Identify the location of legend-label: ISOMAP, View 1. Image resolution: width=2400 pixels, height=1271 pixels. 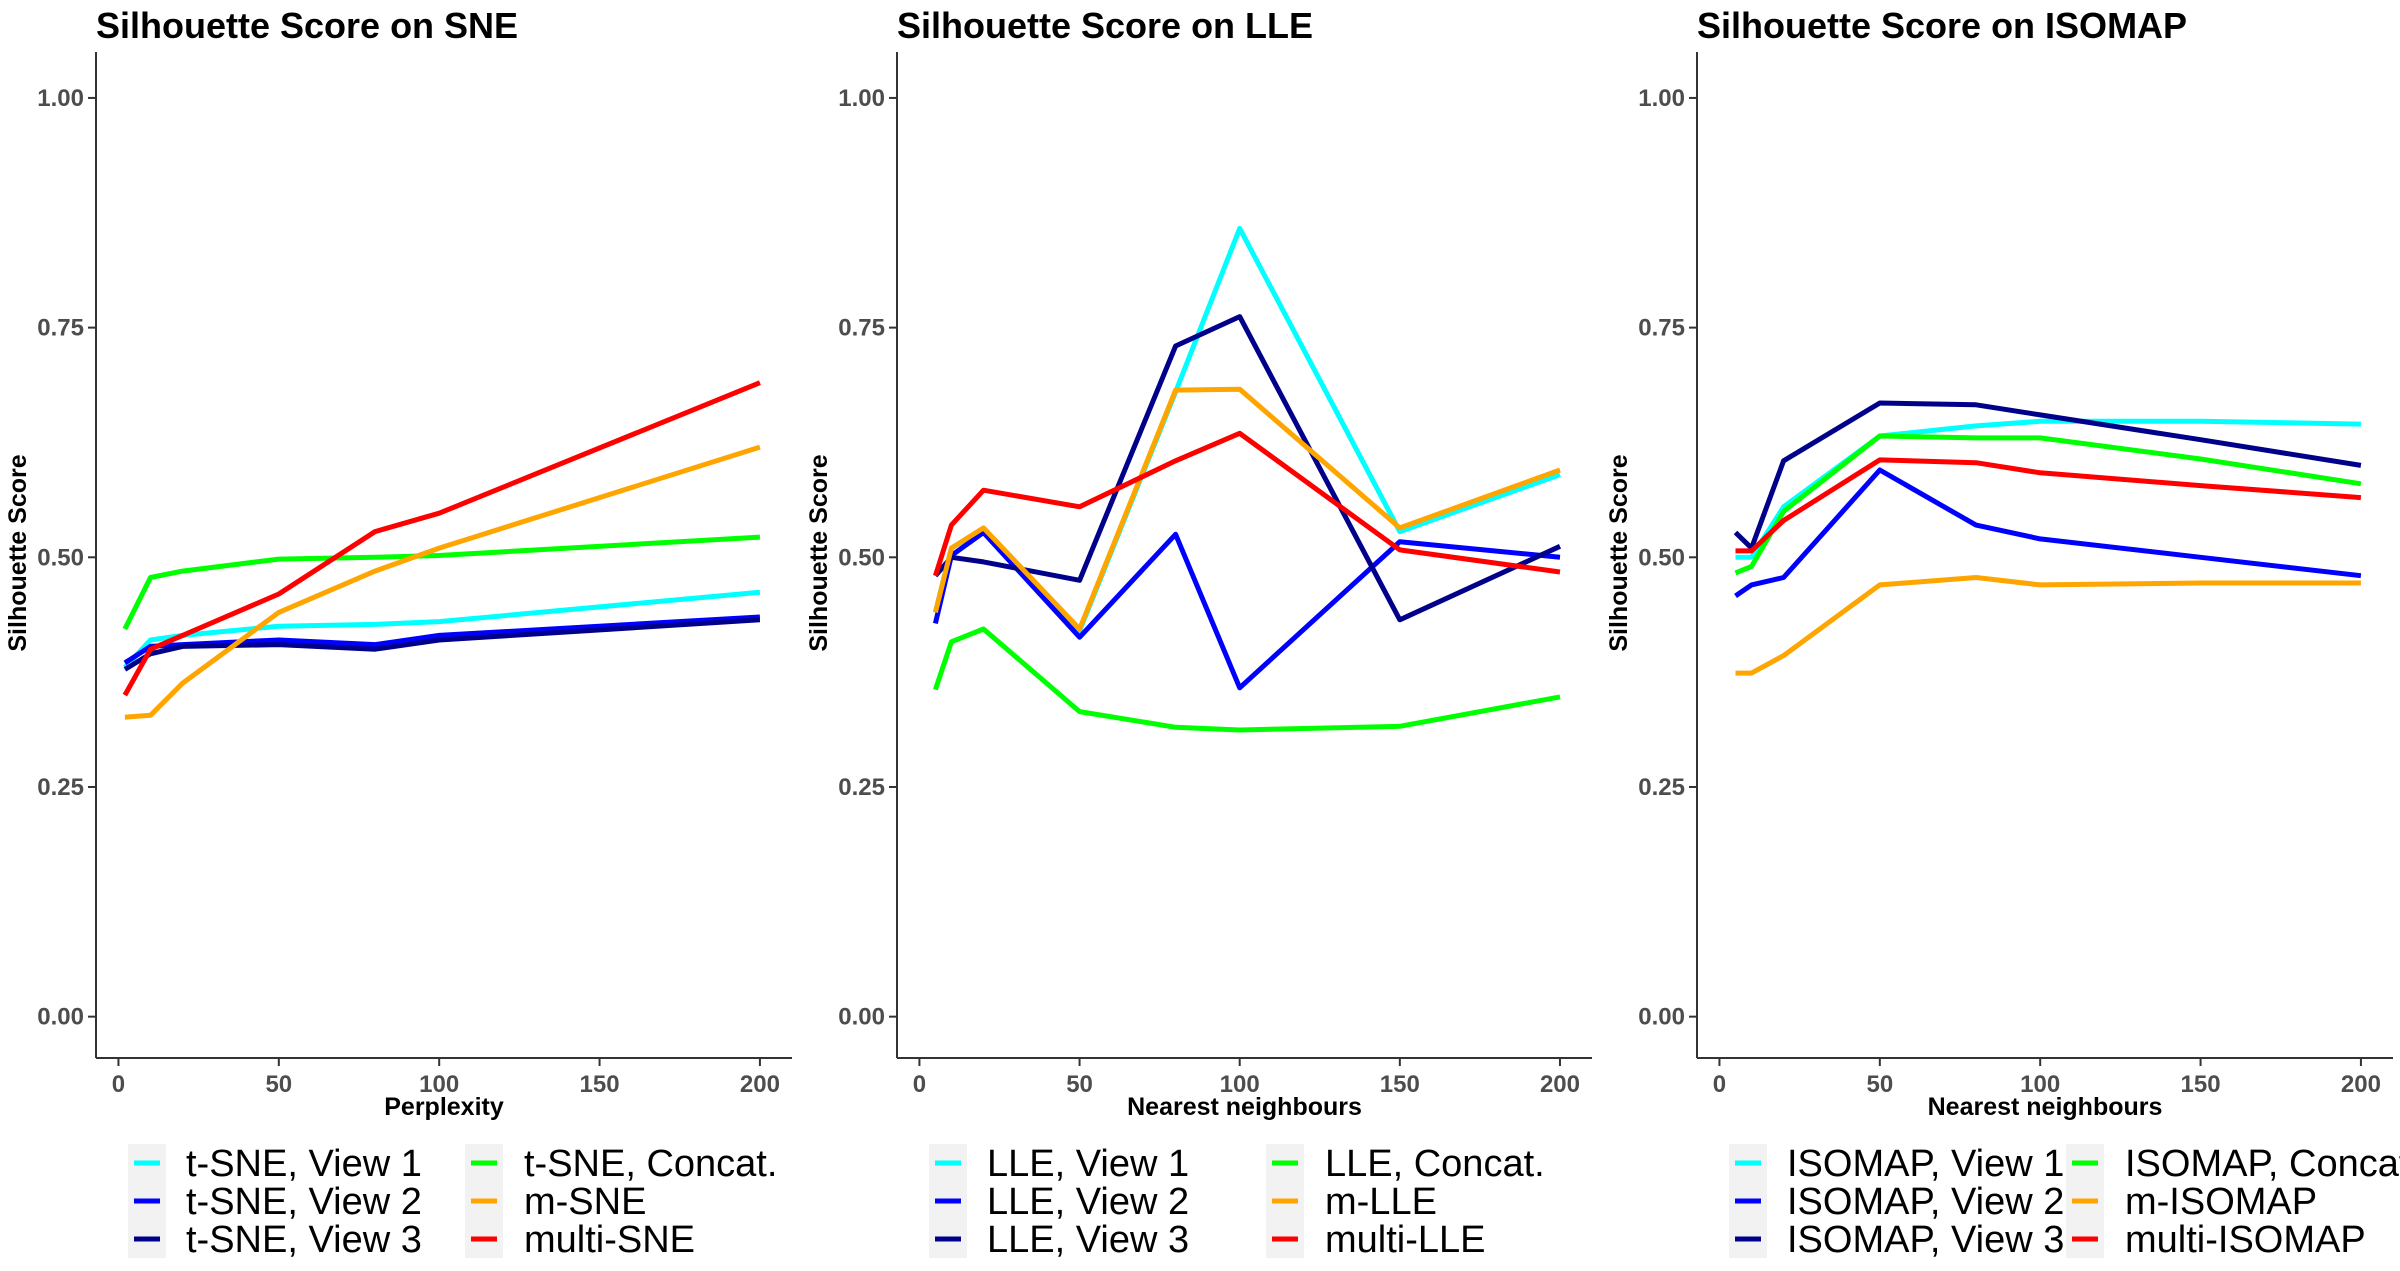
(1925, 1164).